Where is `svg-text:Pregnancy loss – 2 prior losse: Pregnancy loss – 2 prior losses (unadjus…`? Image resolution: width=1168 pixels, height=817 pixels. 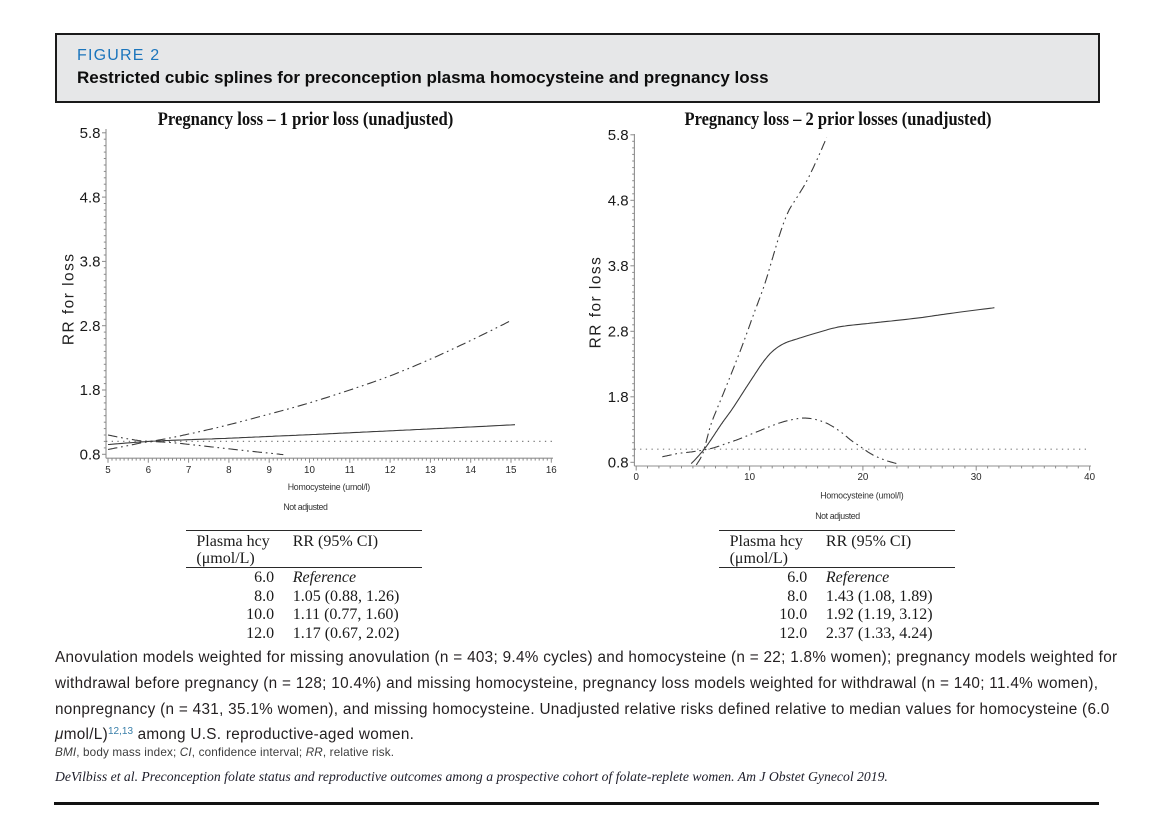
svg-text:Pregnancy loss – 2 prior losse: Pregnancy loss – 2 prior losses (unadjus… is located at coordinates (838, 119).